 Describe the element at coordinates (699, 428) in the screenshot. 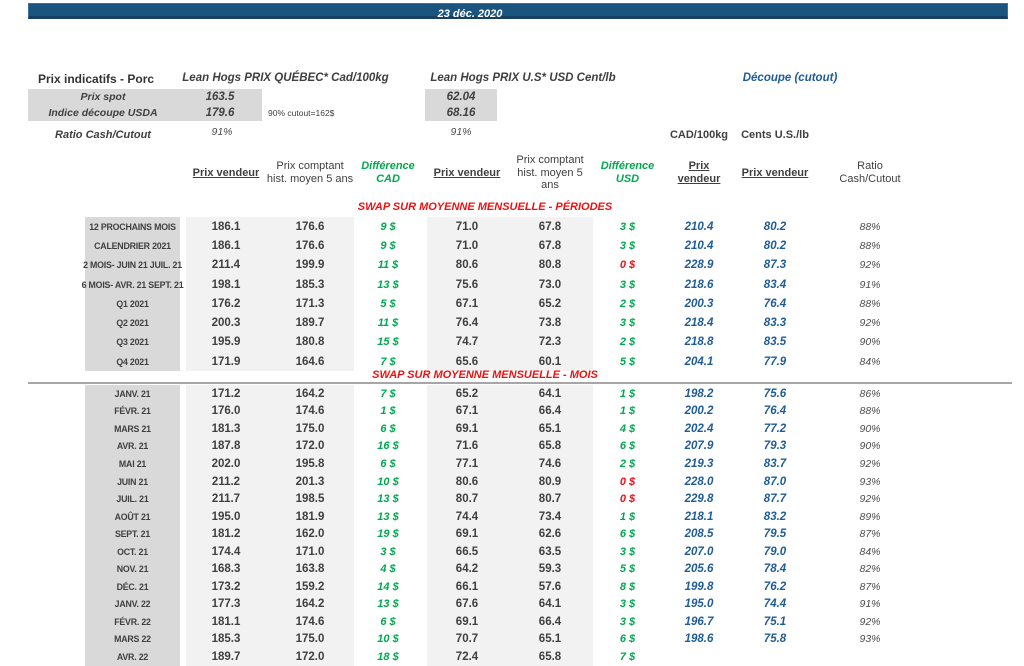

I see `cell-cutout-cad: 202.4` at that location.